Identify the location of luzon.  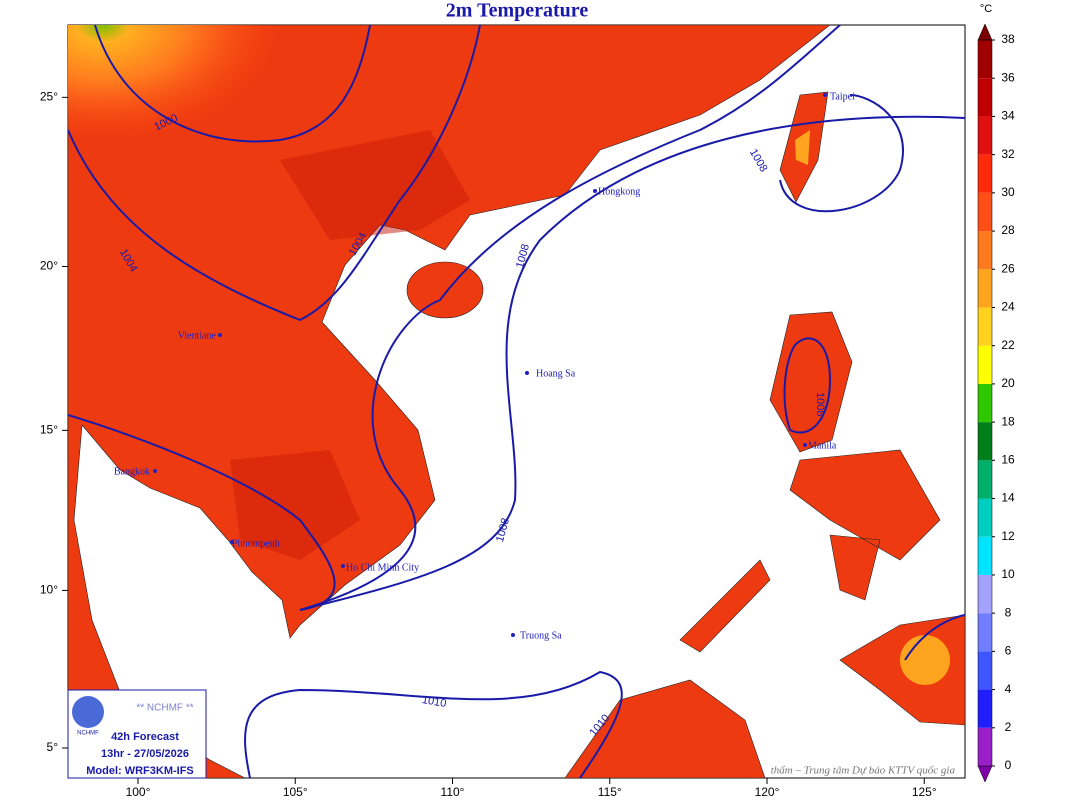
(811, 382).